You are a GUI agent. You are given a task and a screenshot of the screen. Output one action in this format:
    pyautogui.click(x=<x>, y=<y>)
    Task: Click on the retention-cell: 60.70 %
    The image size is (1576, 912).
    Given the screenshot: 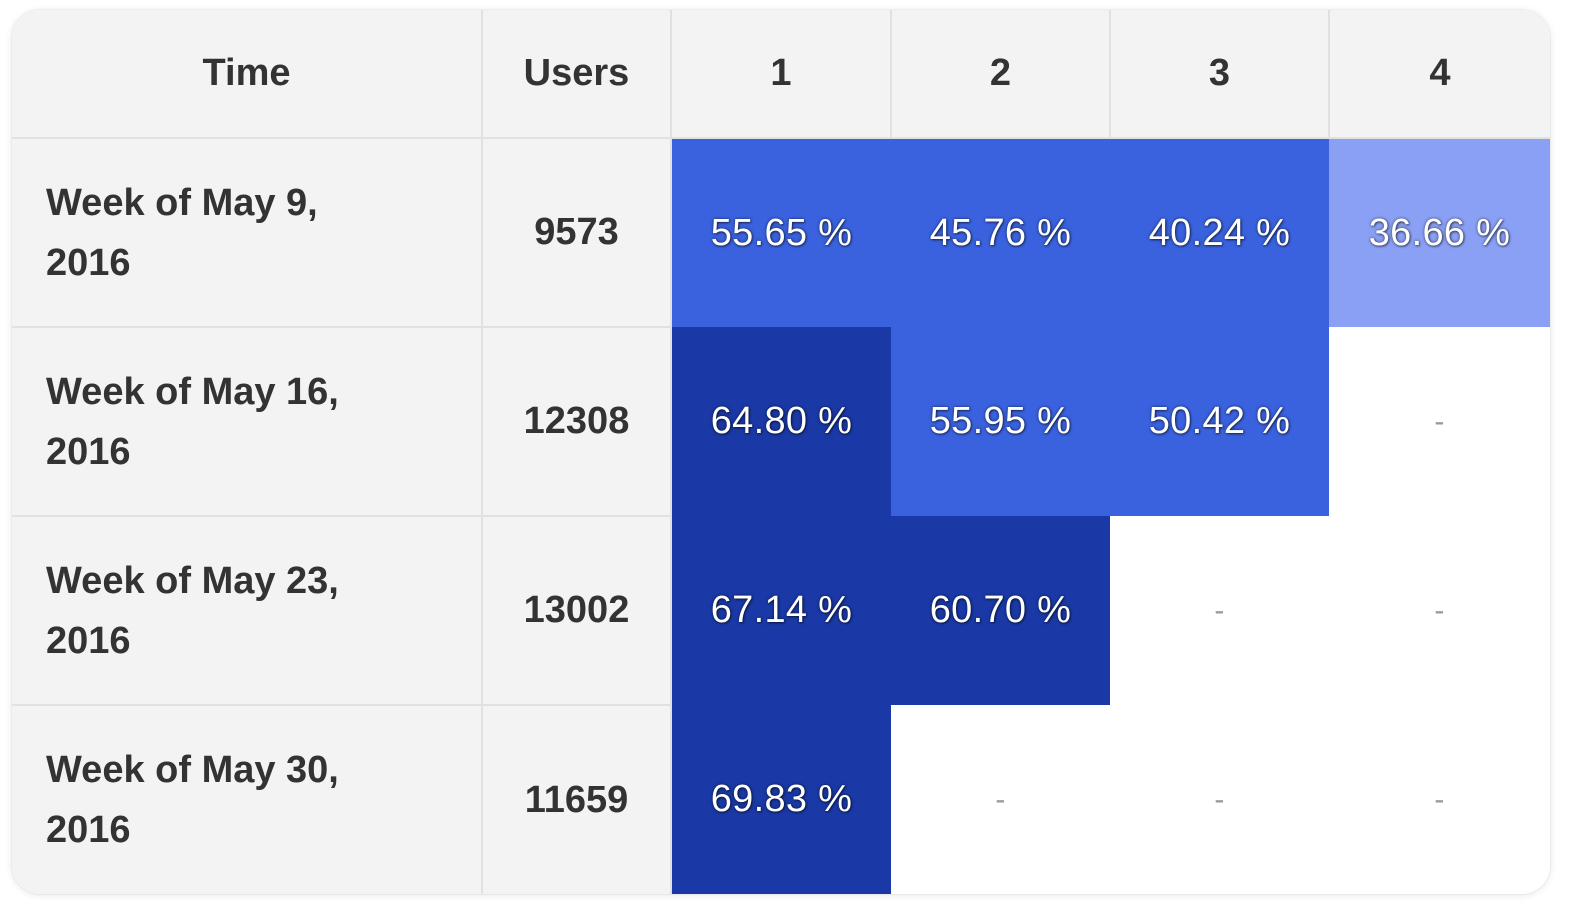 What is the action you would take?
    pyautogui.click(x=1000, y=610)
    